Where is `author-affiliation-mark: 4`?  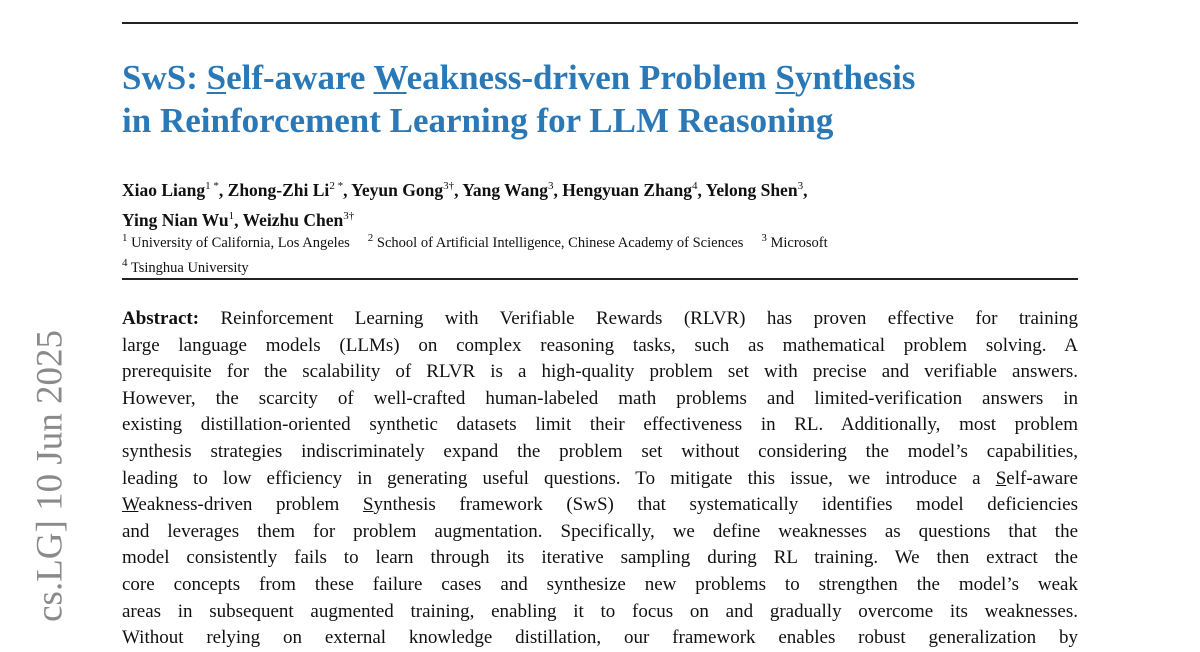 author-affiliation-mark: 4 is located at coordinates (695, 186).